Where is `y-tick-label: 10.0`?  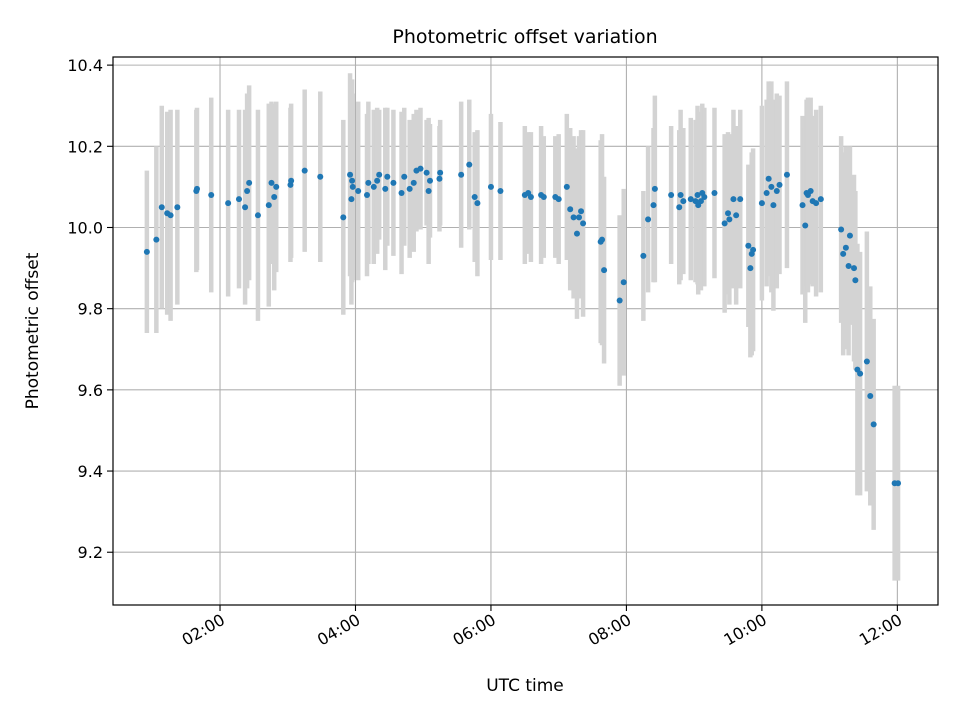
y-tick-label: 10.0 is located at coordinates (85, 227).